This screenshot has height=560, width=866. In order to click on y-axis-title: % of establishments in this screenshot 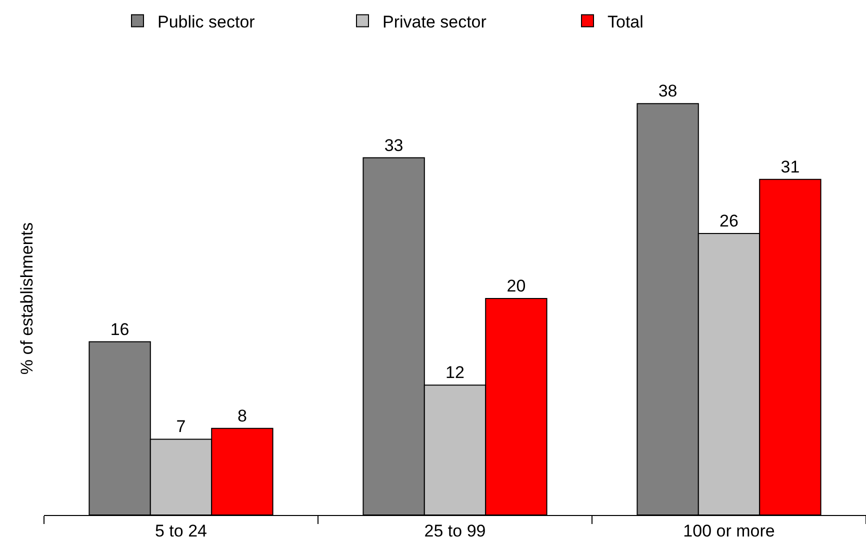, I will do `click(27, 298)`.